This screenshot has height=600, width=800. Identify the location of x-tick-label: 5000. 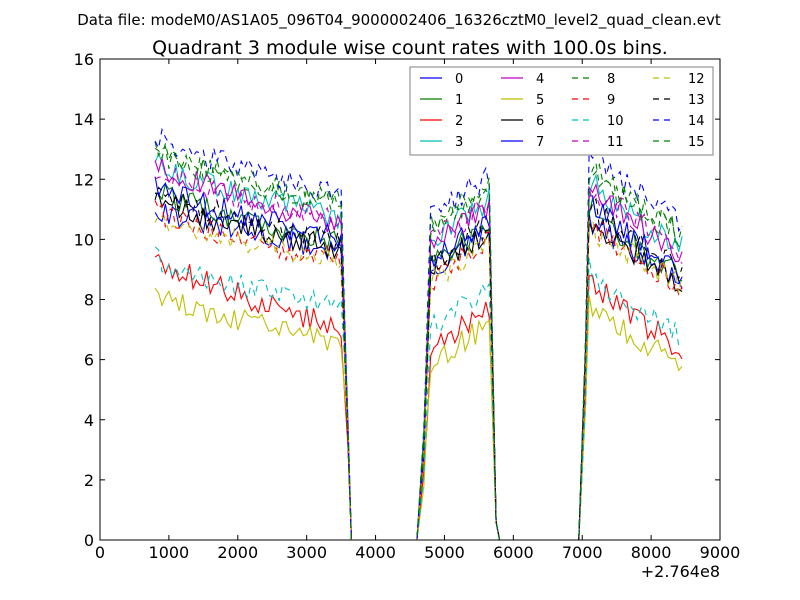
(444, 552).